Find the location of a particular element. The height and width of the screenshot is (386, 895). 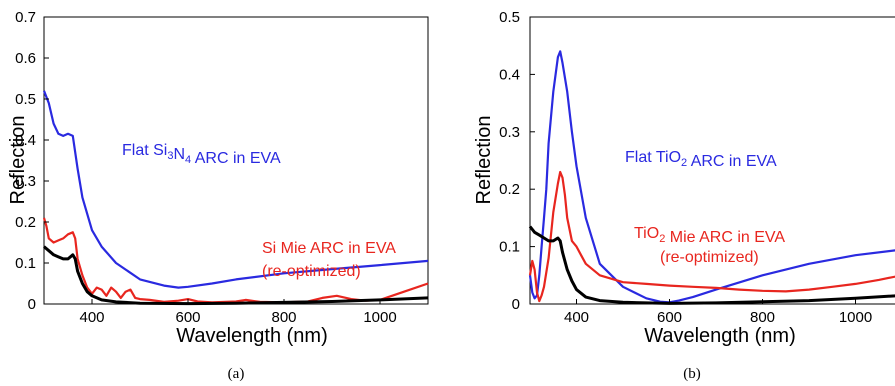

annotation-tio2-mie: TiO2 Mie ARC in EVA is located at coordinates (709, 235).